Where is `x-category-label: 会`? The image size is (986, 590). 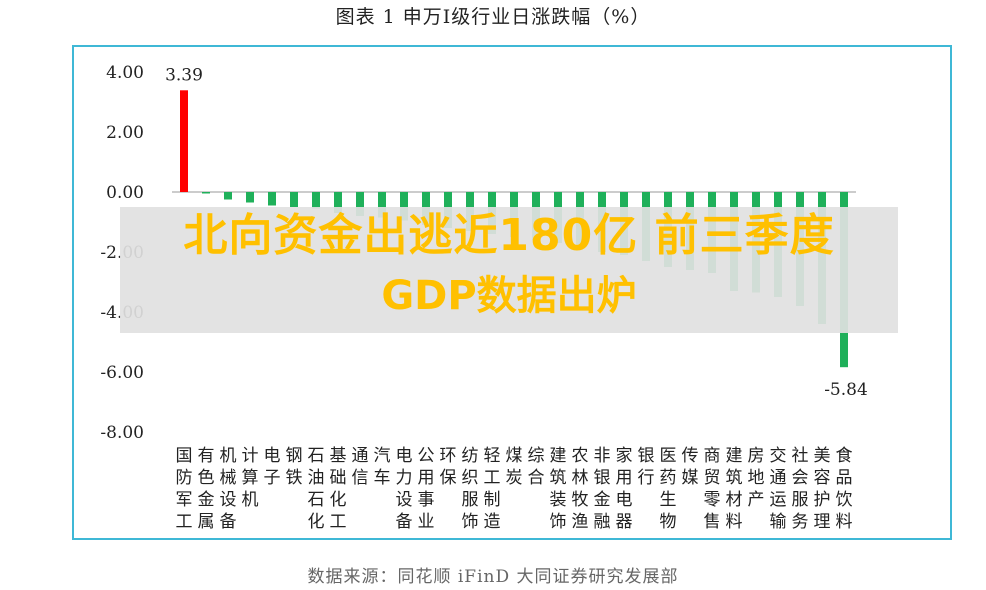
x-category-label: 会 is located at coordinates (800, 478).